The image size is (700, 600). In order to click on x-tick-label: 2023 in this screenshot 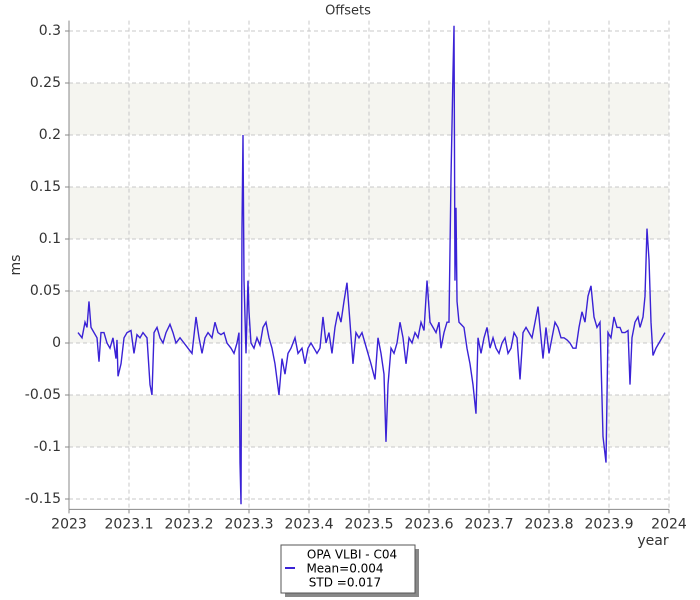, I will do `click(69, 524)`.